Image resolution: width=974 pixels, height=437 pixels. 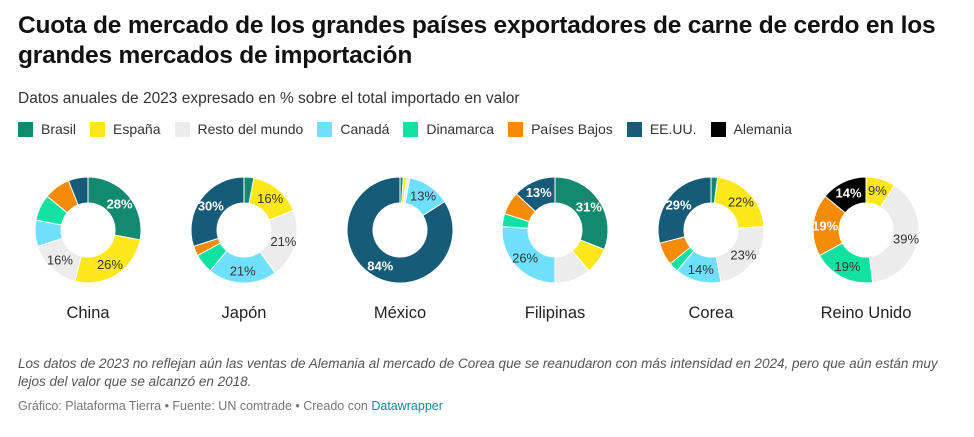 I want to click on legend-item: Dinamarca, so click(x=448, y=129).